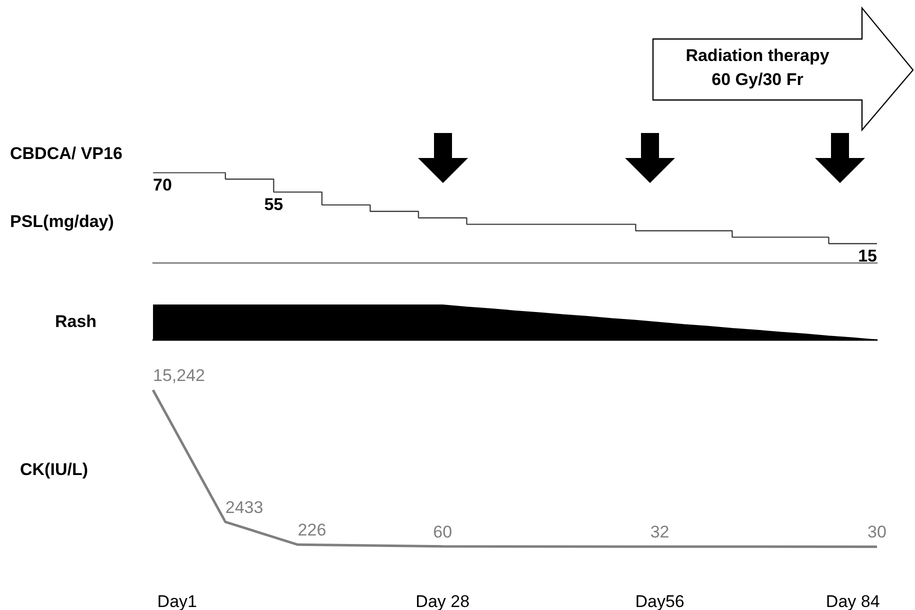 This screenshot has height=610, width=915. What do you see at coordinates (162, 185) in the screenshot?
I see `data-label: 70` at bounding box center [162, 185].